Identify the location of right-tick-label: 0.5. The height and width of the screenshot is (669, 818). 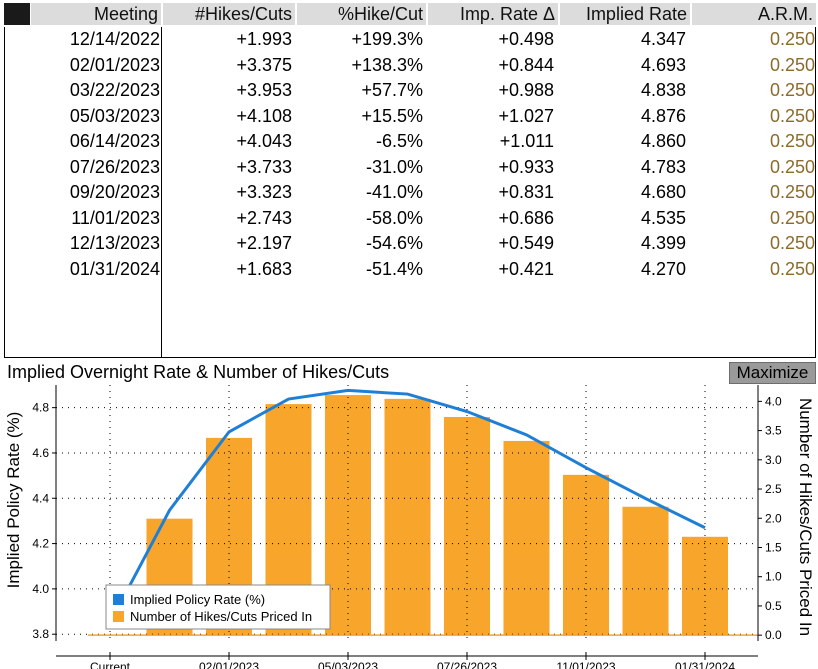
(773, 606).